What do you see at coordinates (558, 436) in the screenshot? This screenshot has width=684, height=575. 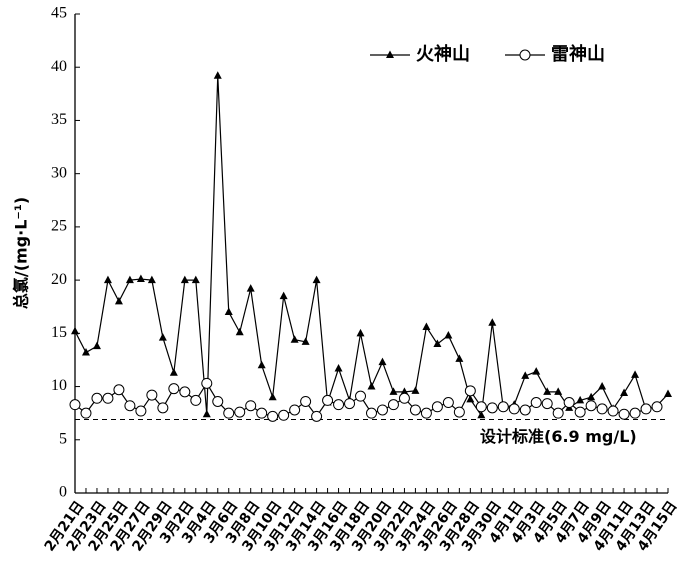 I see `reference-label: 设计标准(6.9 mg/L)` at bounding box center [558, 436].